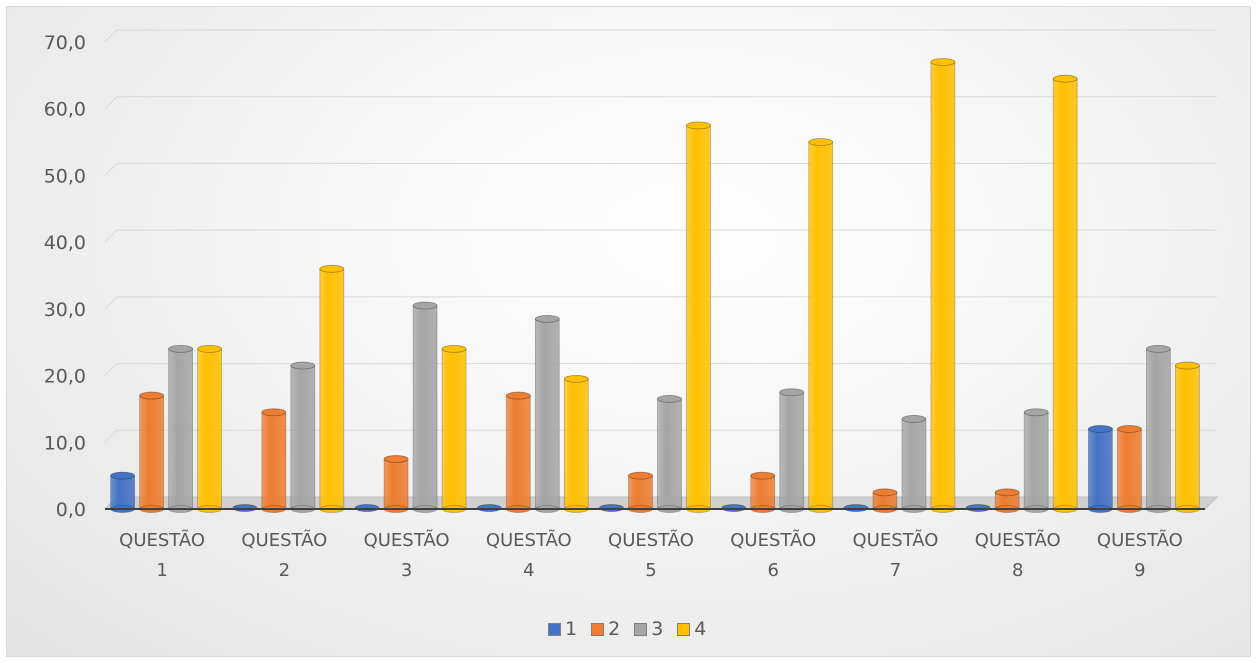  Describe the element at coordinates (562, 629) in the screenshot. I see `legend-item: 1` at that location.